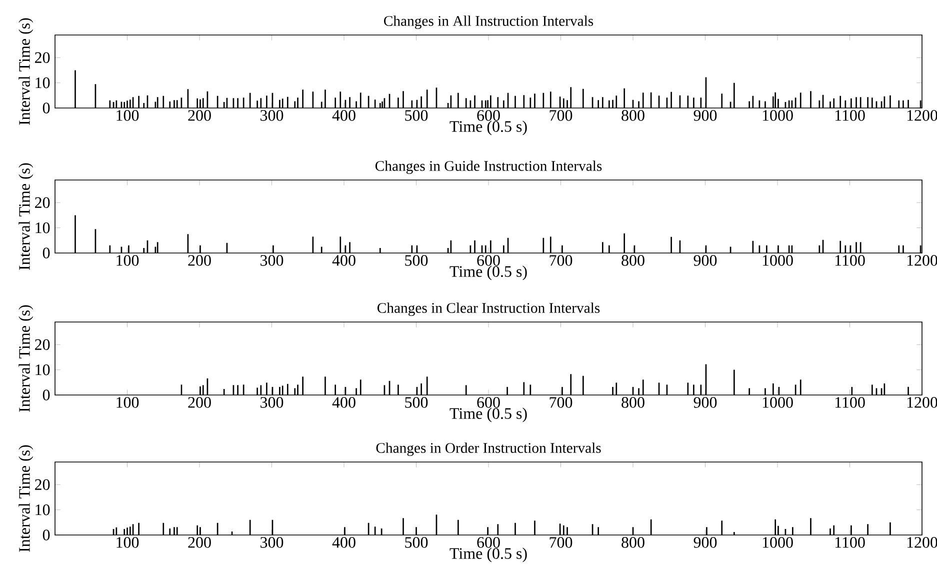 The image size is (937, 584). Describe the element at coordinates (489, 309) in the screenshot. I see `chart-title: Changes in Clear Instruction Intervals` at that location.